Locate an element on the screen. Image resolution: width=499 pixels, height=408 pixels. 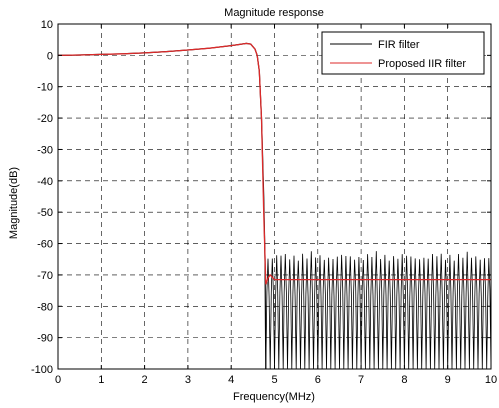
x-tick-label: 9 is located at coordinates (448, 380).